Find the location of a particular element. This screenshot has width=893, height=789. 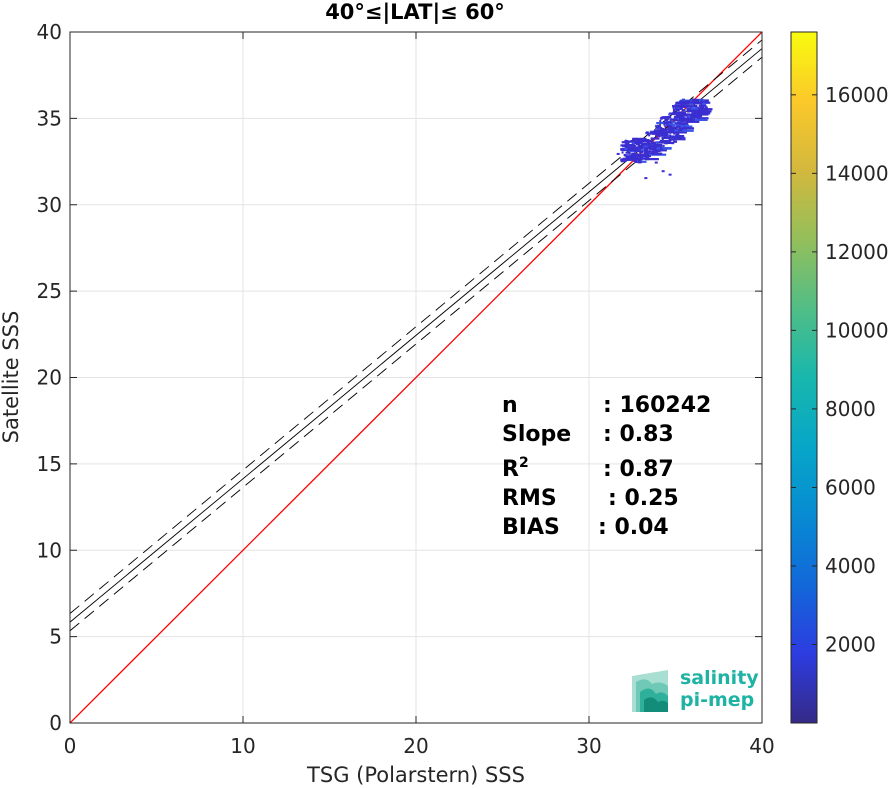

stat-label: RMS is located at coordinates (529, 498).